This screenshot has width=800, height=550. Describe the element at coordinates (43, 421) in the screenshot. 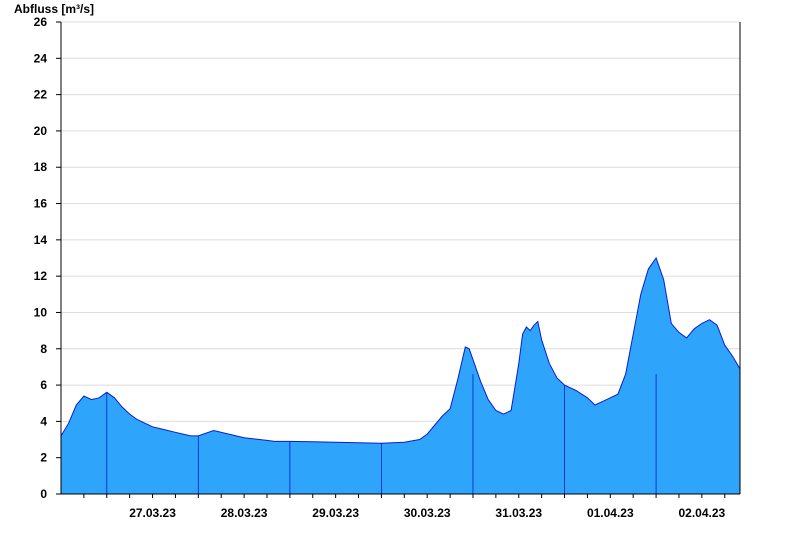

I see `y-tick-label: 4` at that location.